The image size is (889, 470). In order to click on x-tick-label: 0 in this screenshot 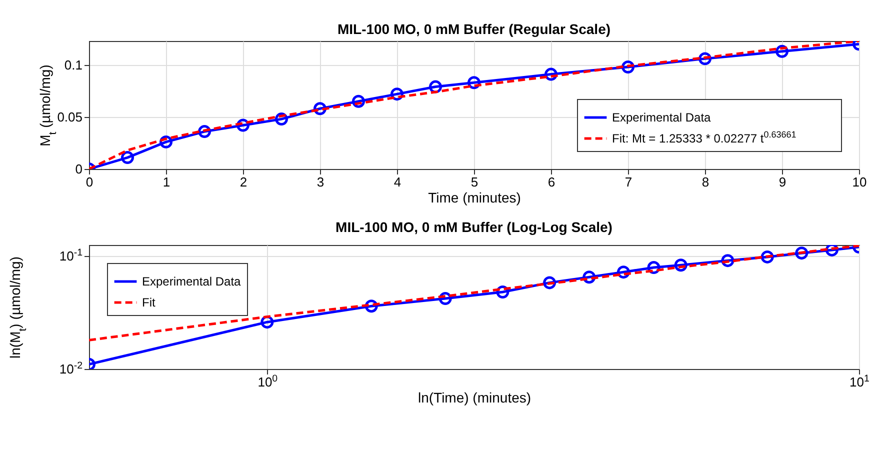, I will do `click(90, 182)`.